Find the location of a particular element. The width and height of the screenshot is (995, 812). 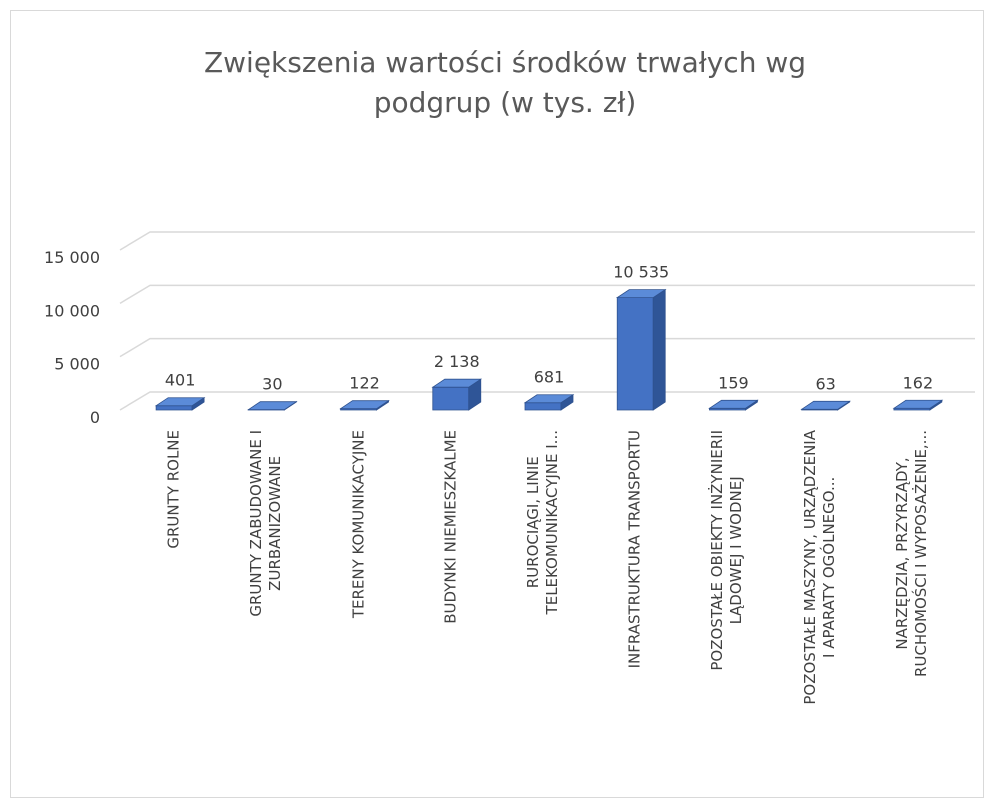

x-tick-label: GRUNTY ZABUDOWANE I ZURBANIZOWANE is located at coordinates (266, 523).